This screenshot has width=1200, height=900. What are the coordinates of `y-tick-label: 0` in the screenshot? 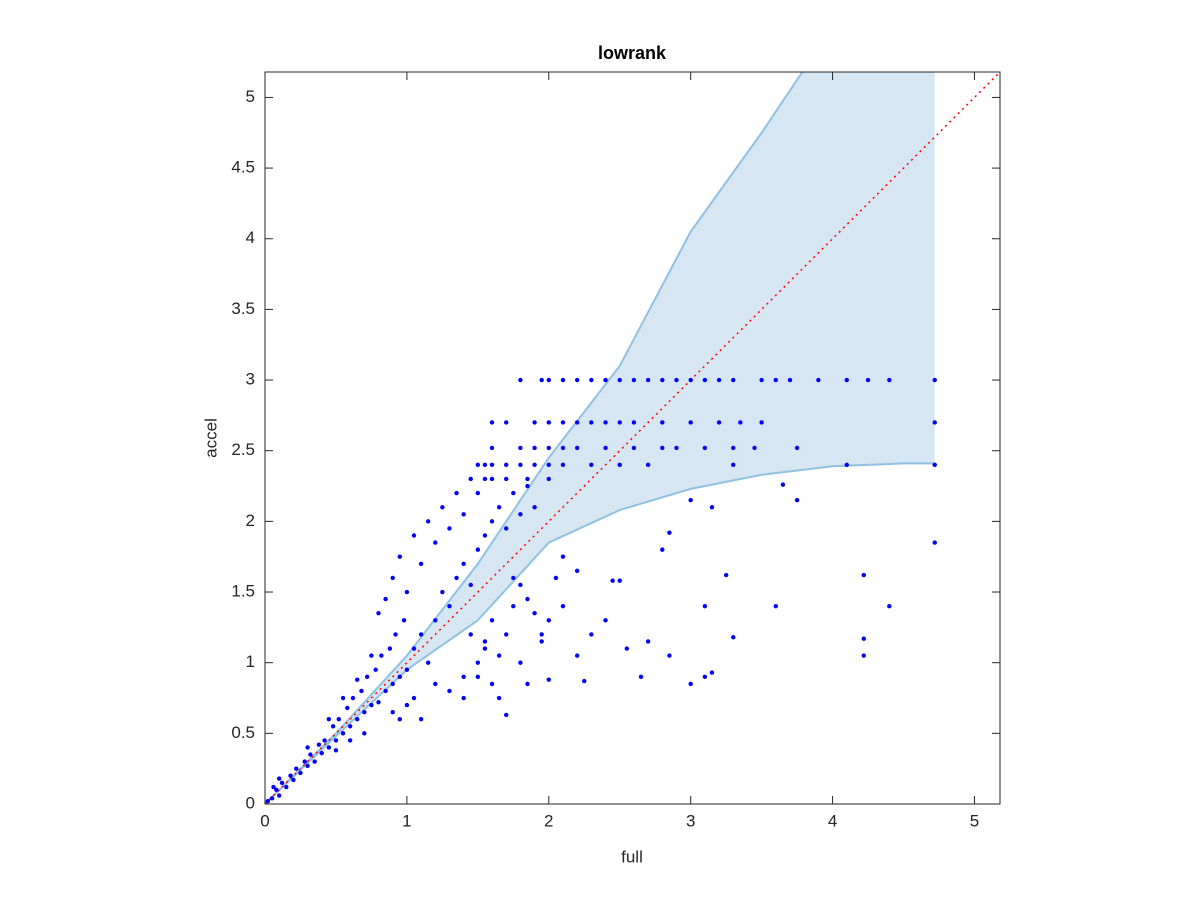 It's located at (250, 802).